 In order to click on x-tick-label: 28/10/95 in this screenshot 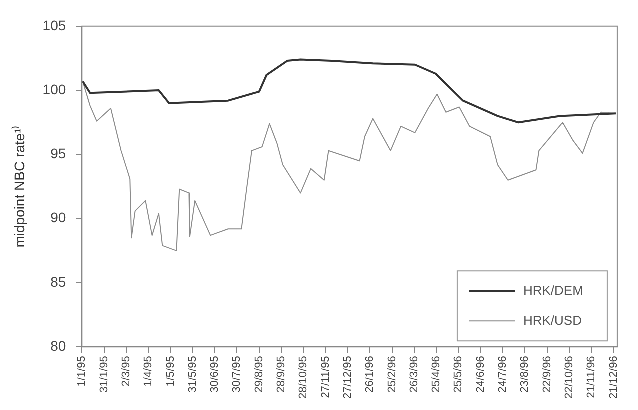, I will do `click(304, 378)`.